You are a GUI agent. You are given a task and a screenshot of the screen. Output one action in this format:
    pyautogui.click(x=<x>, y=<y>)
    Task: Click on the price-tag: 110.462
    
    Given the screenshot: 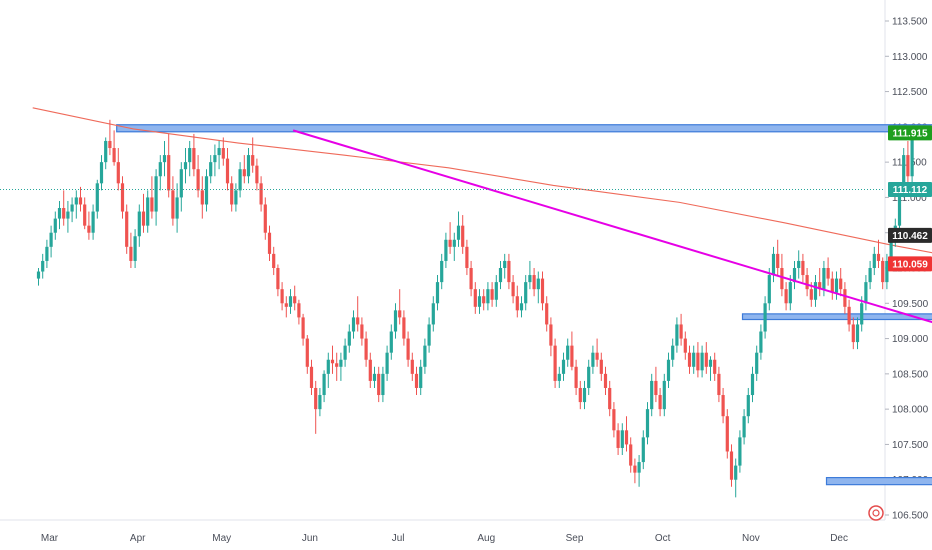 What is the action you would take?
    pyautogui.click(x=910, y=235)
    